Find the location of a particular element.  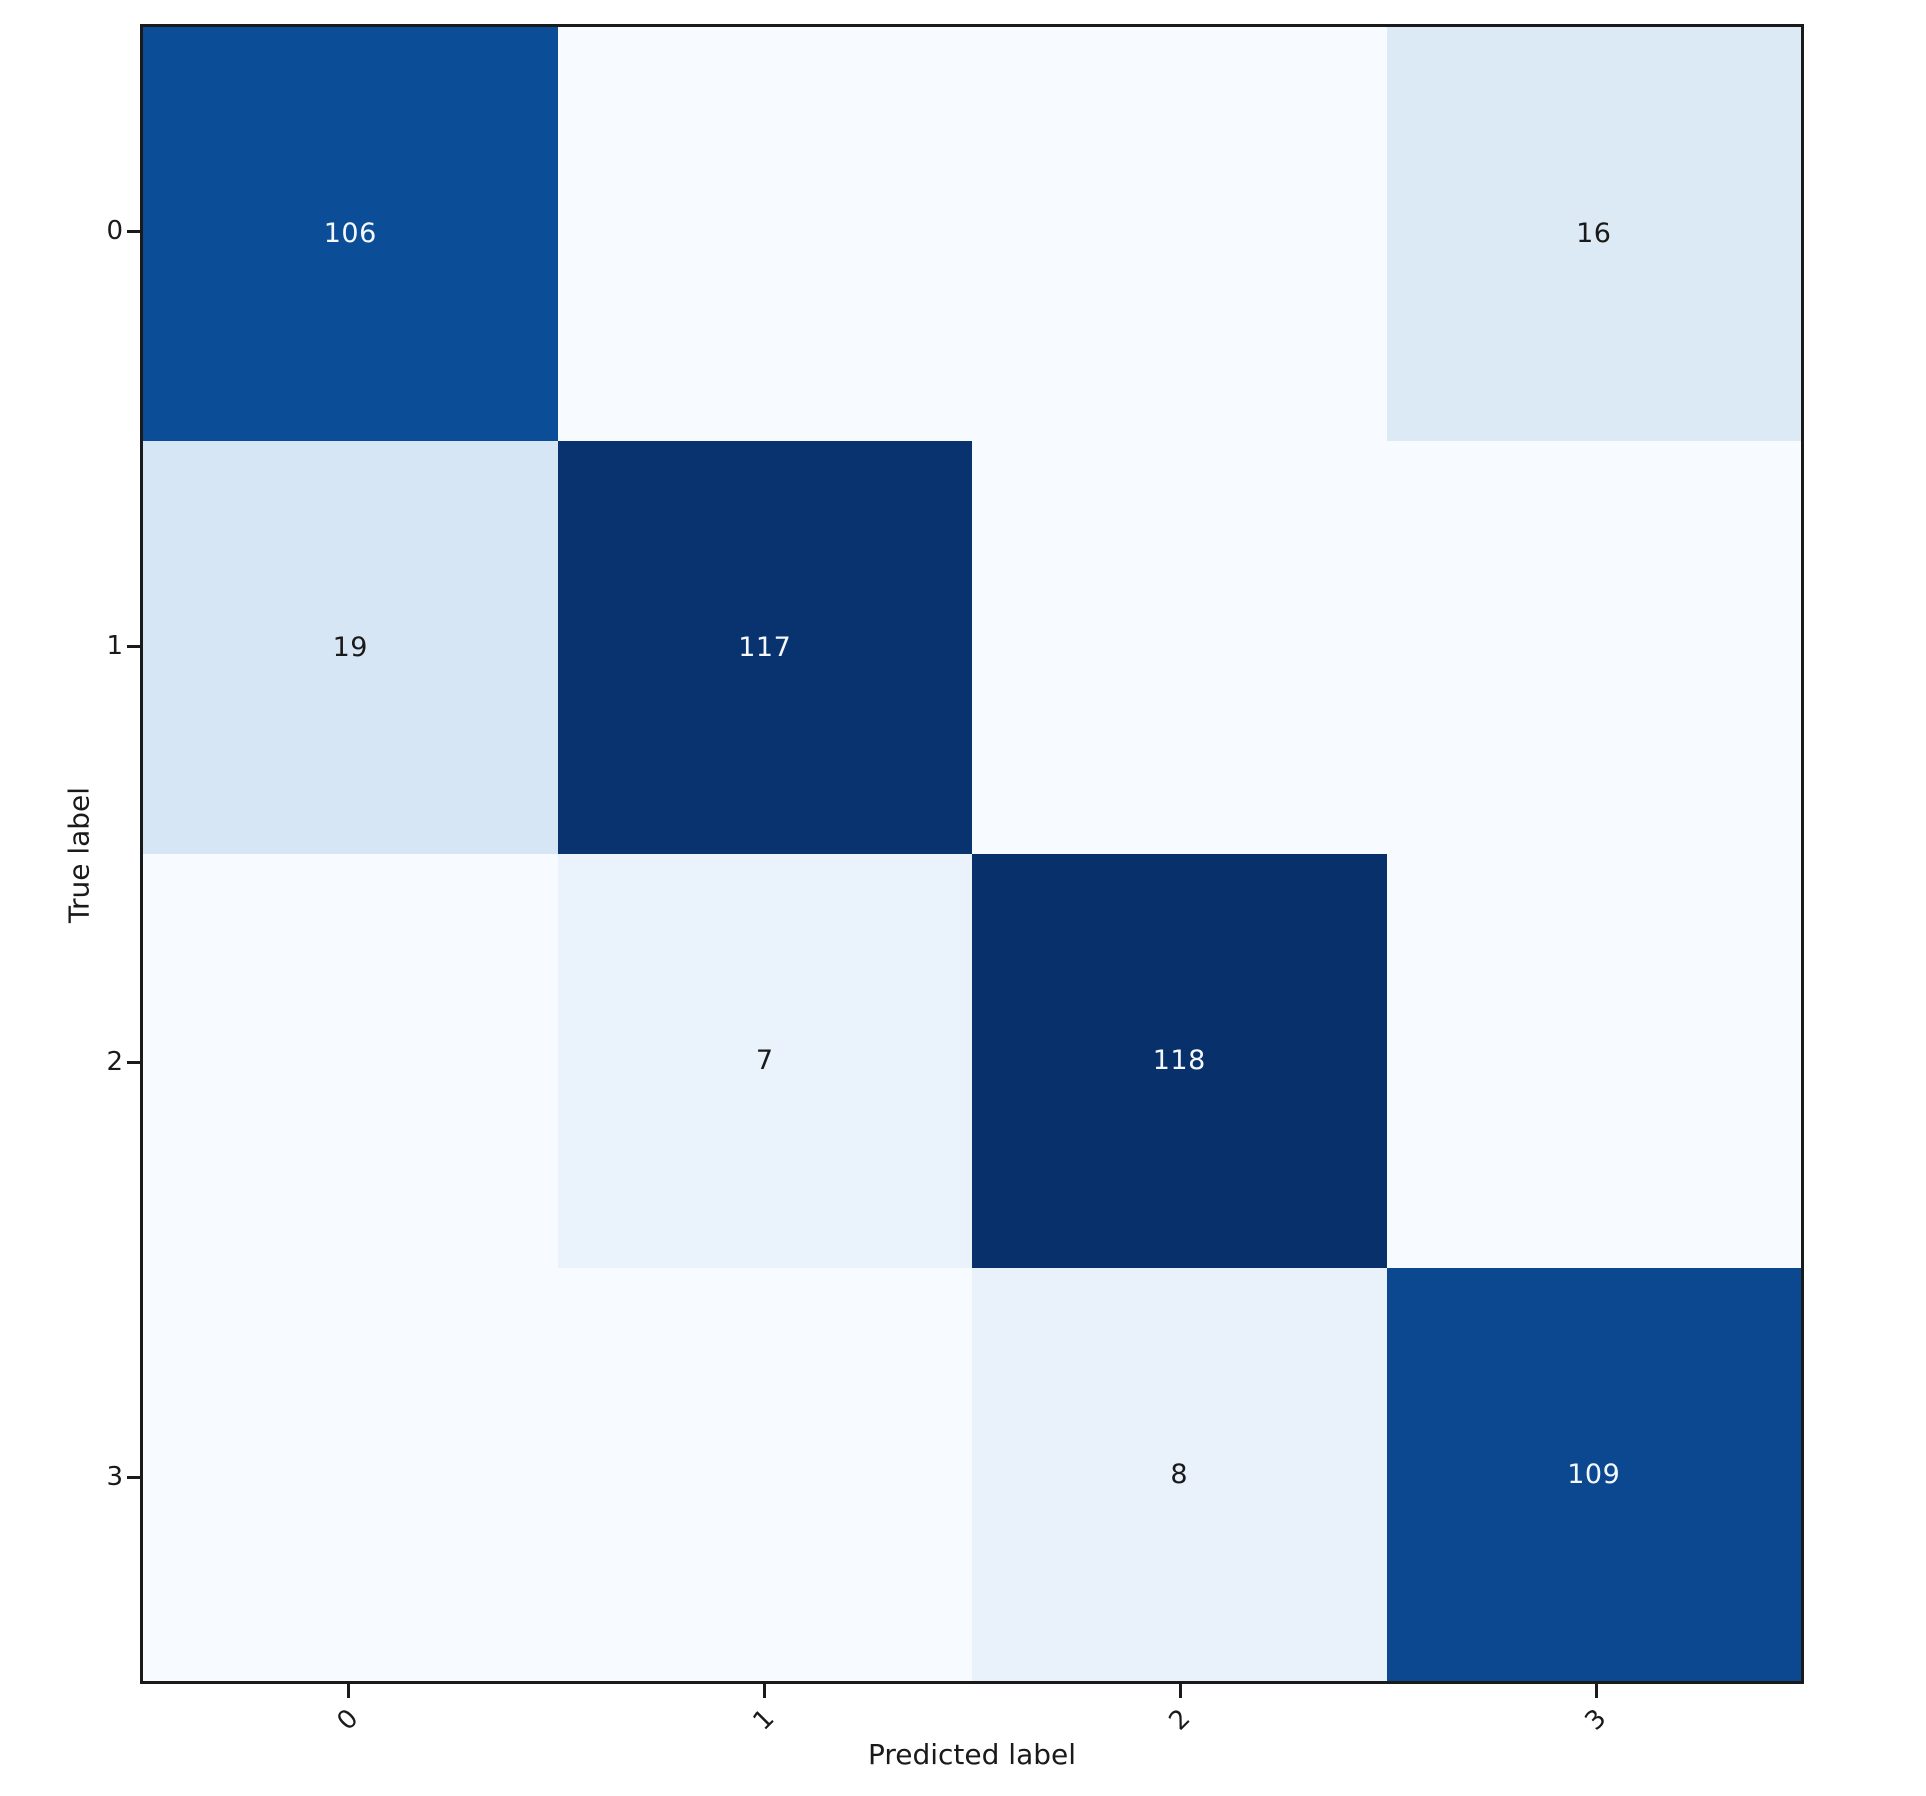

cell-value: 8 is located at coordinates (1179, 1474).